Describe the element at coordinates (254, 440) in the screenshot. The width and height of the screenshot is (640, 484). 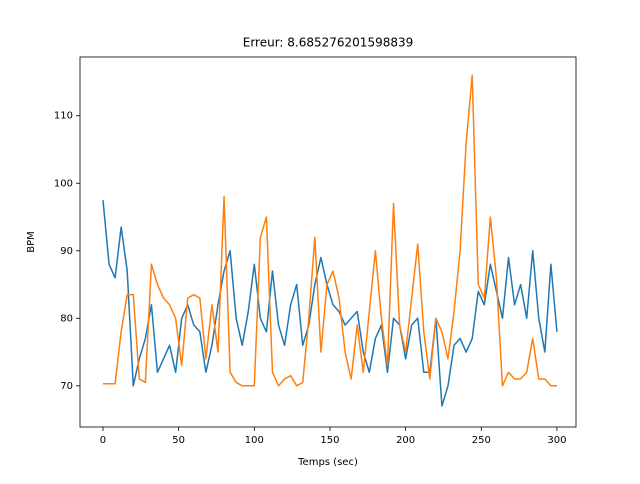
I see `x-tick-label: 100` at that location.